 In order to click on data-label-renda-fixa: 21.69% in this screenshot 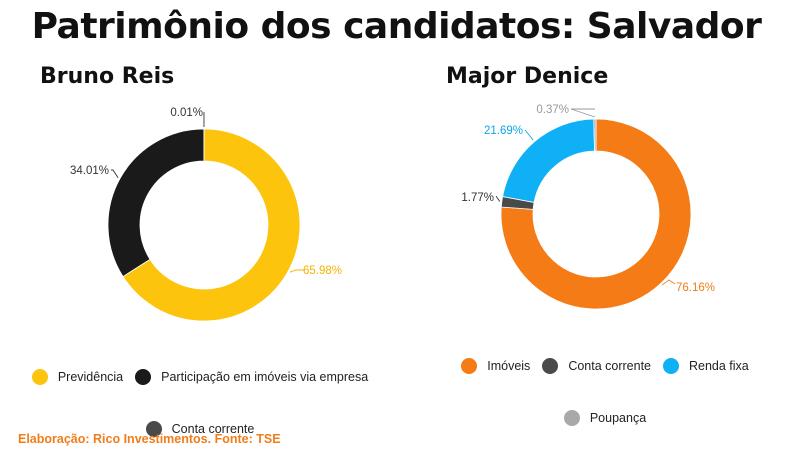, I will do `click(503, 131)`.